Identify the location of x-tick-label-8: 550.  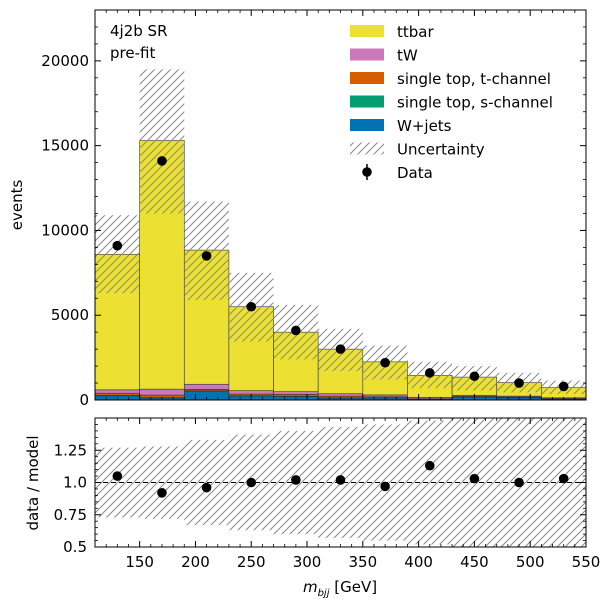
(586, 562).